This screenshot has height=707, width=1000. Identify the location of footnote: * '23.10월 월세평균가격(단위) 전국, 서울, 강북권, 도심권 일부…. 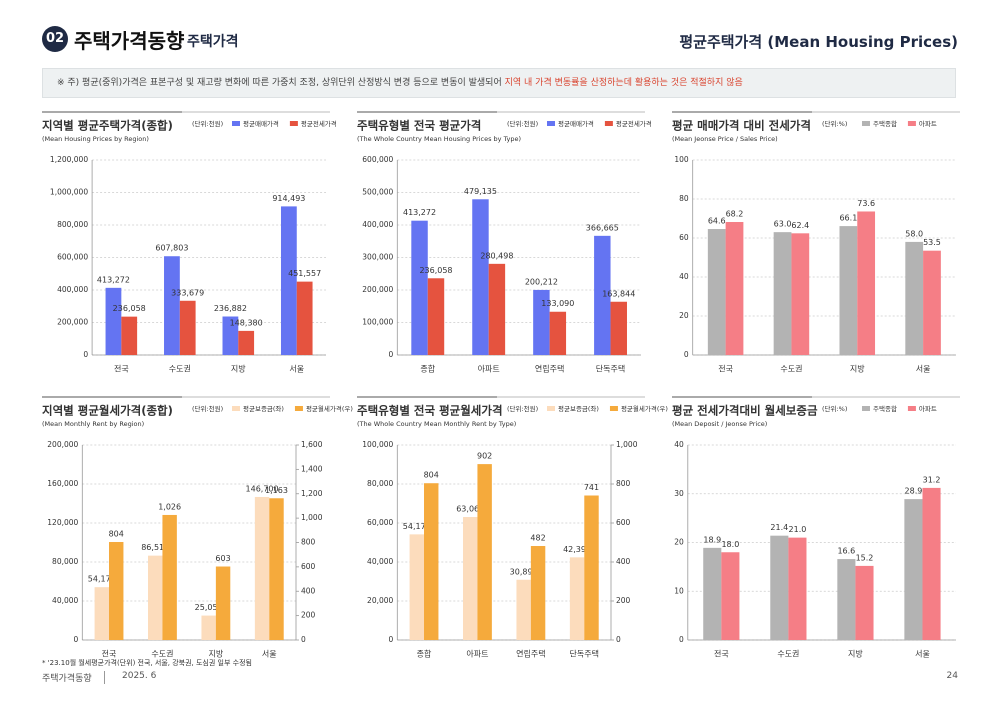
(147, 663).